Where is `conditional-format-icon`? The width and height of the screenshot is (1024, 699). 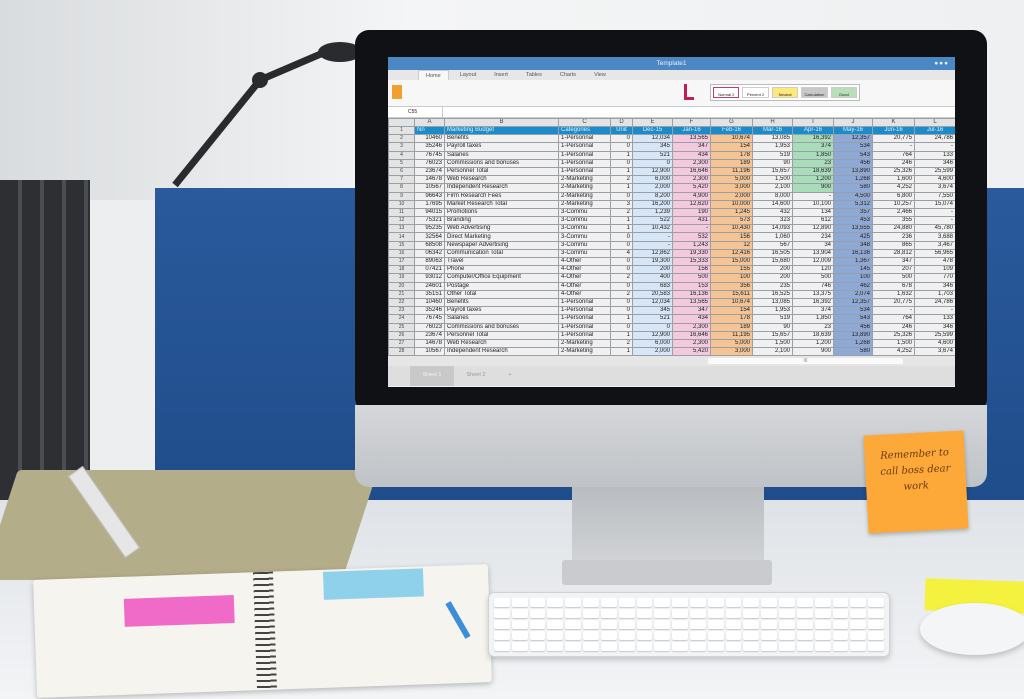
conditional-format-icon is located at coordinates (689, 92).